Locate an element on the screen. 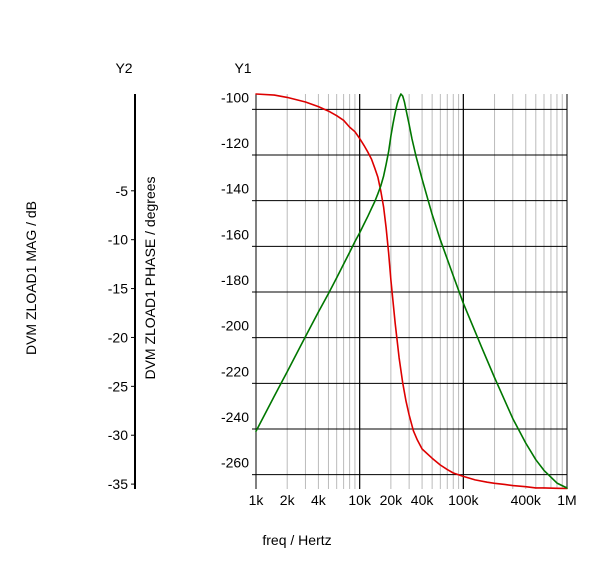 This screenshot has width=611, height=584. x-tick-label: 1k is located at coordinates (257, 500).